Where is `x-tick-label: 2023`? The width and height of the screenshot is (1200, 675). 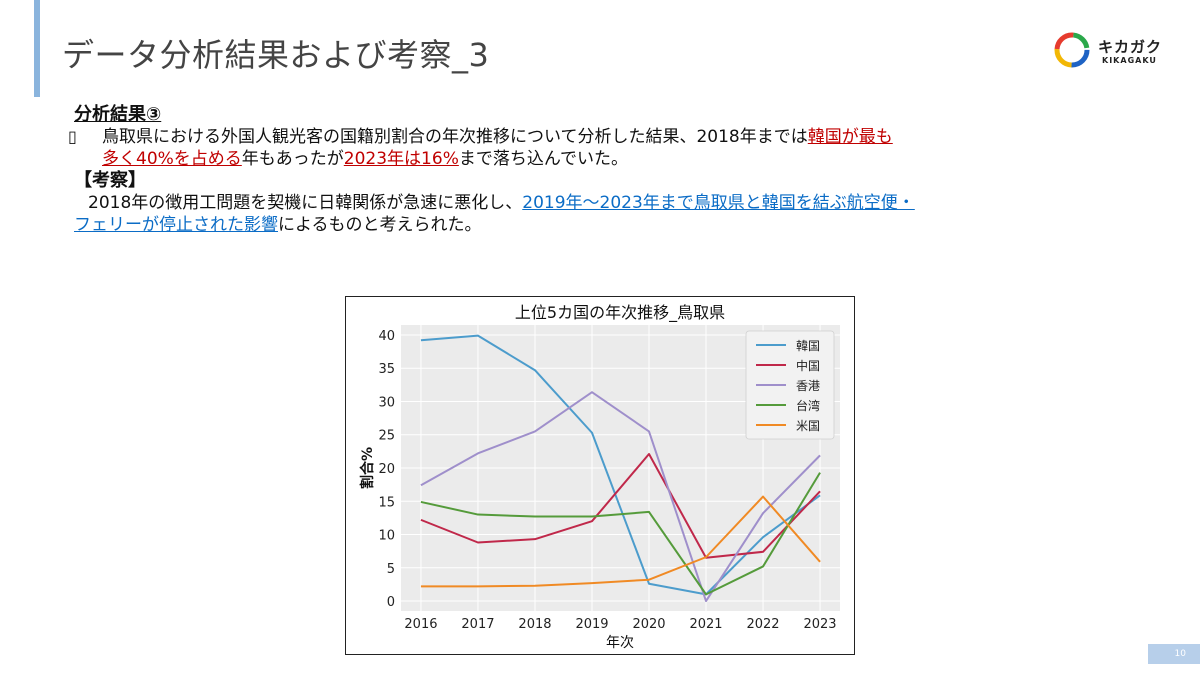 x-tick-label: 2023 is located at coordinates (819, 624).